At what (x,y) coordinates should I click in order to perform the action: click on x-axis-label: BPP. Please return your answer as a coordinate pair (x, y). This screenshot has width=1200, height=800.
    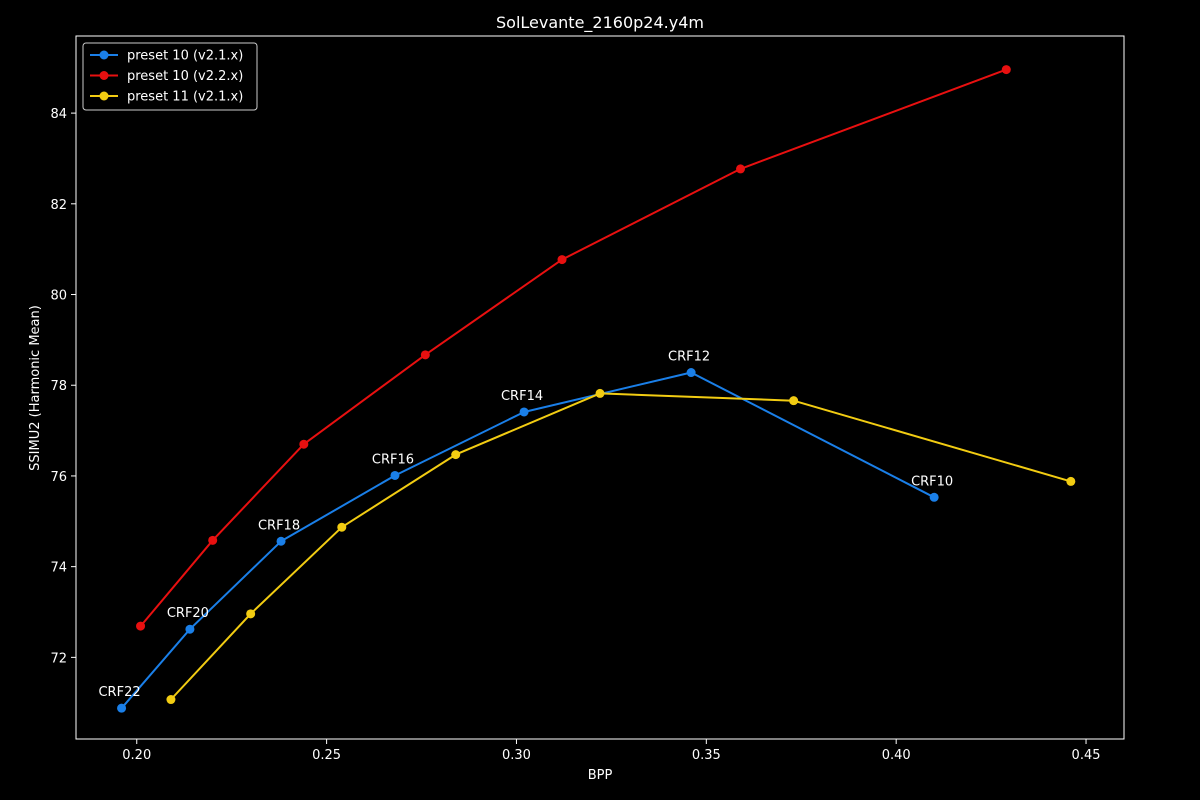
    Looking at the image, I should click on (600, 775).